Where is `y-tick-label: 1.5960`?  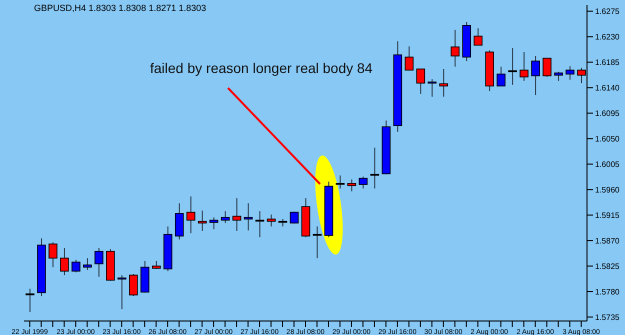
y-tick-label: 1.5960 is located at coordinates (607, 189).